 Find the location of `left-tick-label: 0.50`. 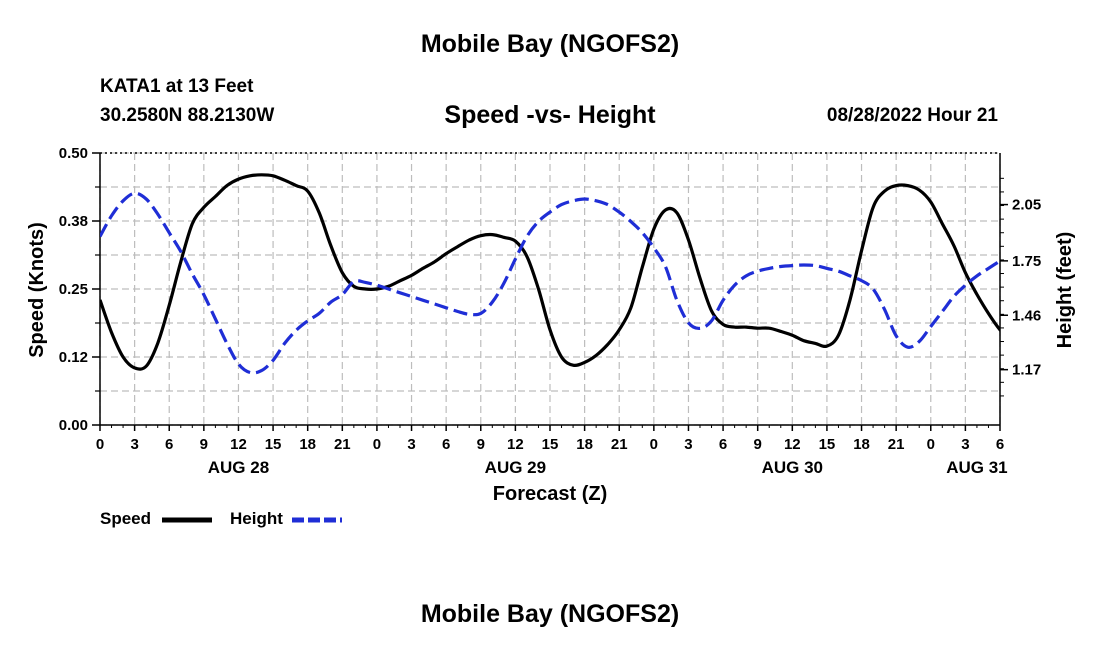

left-tick-label: 0.50 is located at coordinates (73, 153).